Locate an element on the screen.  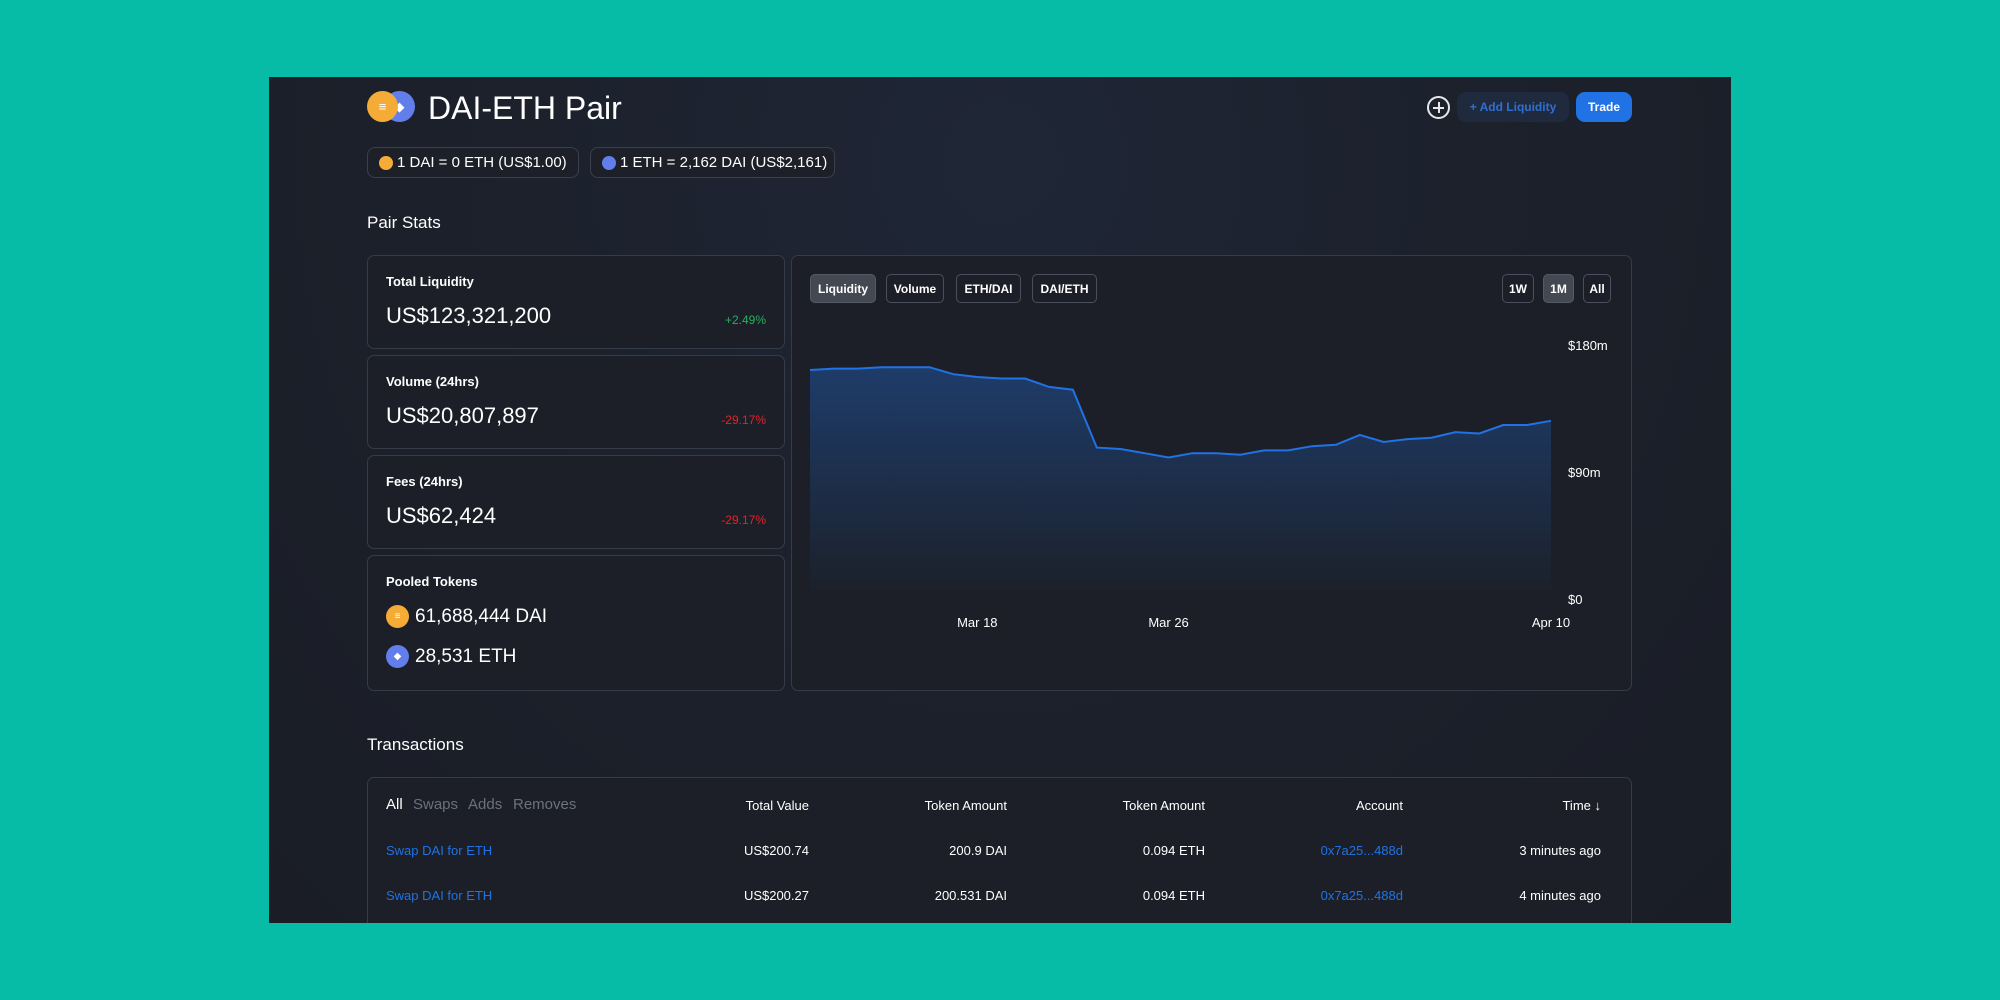
filter-all: All is located at coordinates (394, 804).